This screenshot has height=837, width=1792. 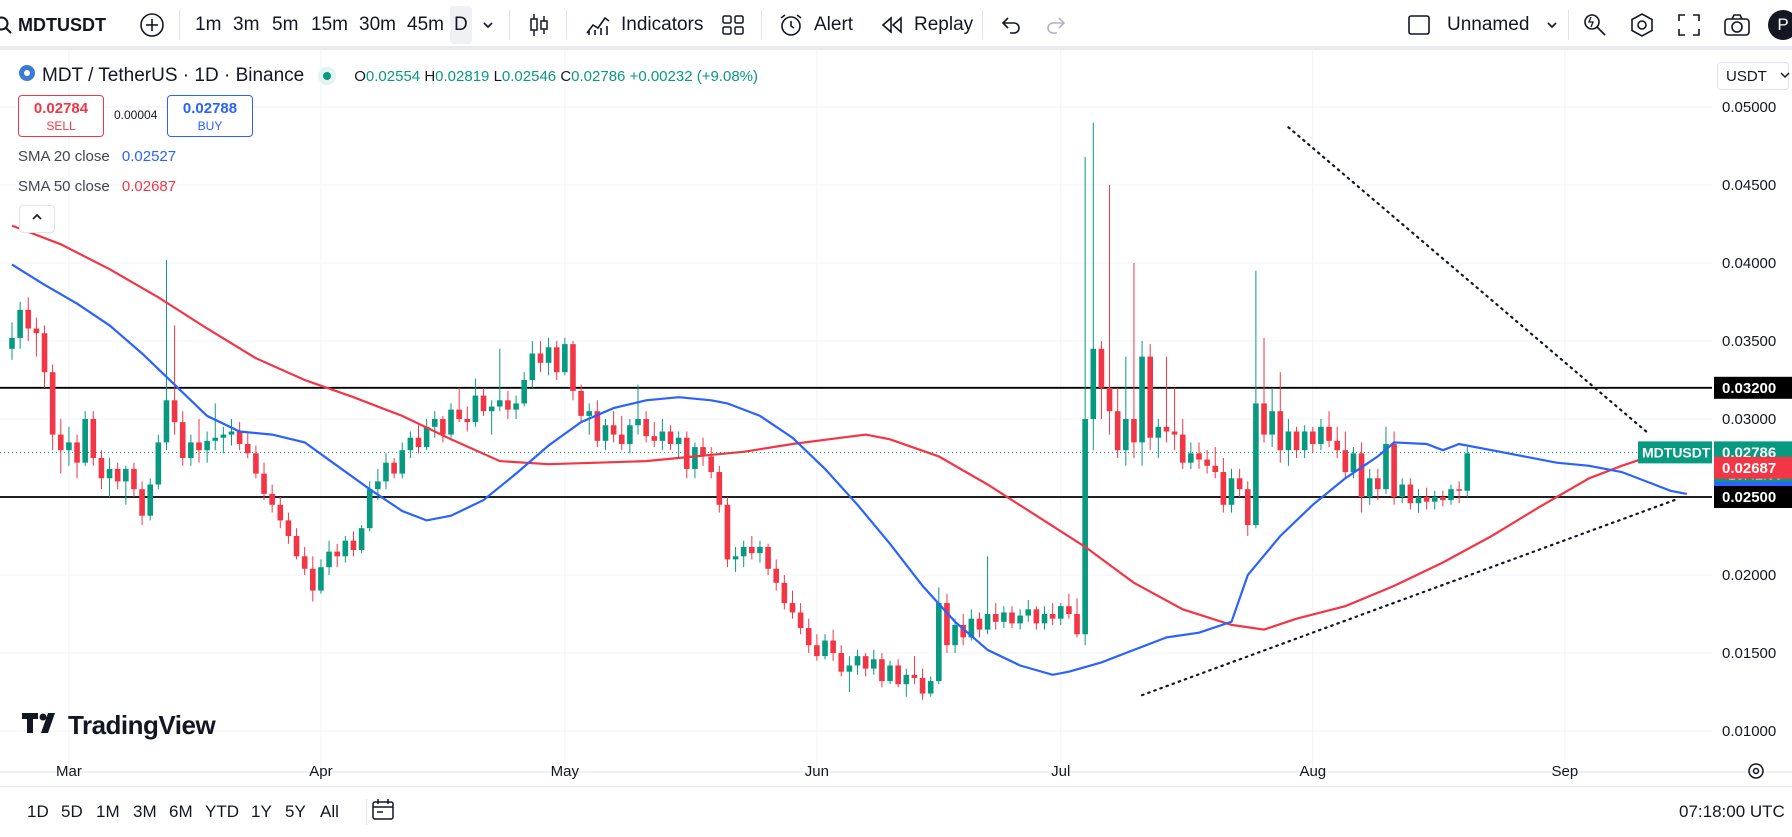 I want to click on ohlc-high-label: H, so click(x=430, y=76).